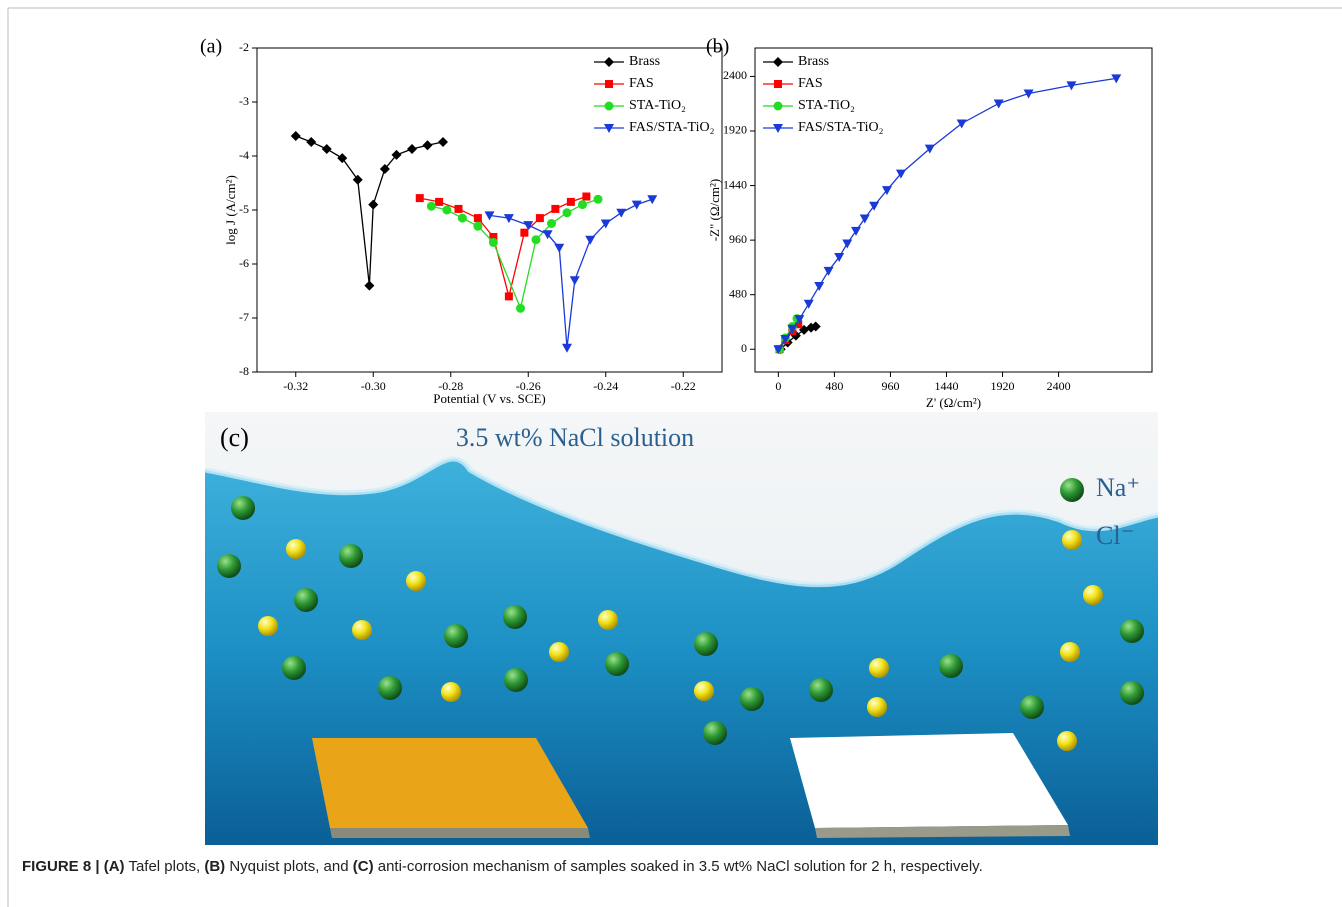 Image resolution: width=1342 pixels, height=907 pixels. What do you see at coordinates (657, 105) in the screenshot?
I see `legend-label: STA-TiO₂` at bounding box center [657, 105].